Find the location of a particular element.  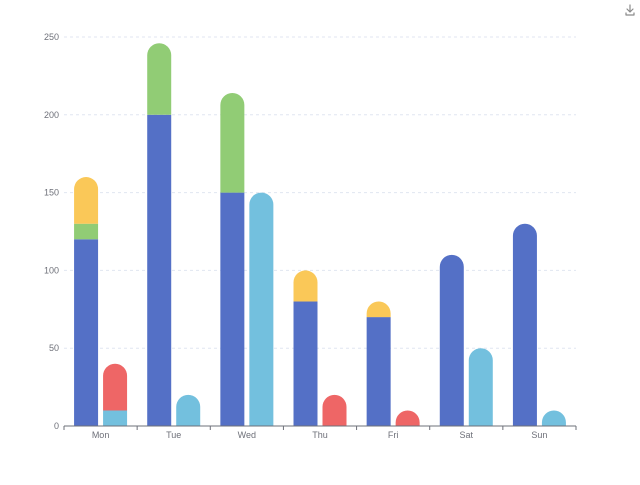

y-tick-label: 200 is located at coordinates (51, 115).